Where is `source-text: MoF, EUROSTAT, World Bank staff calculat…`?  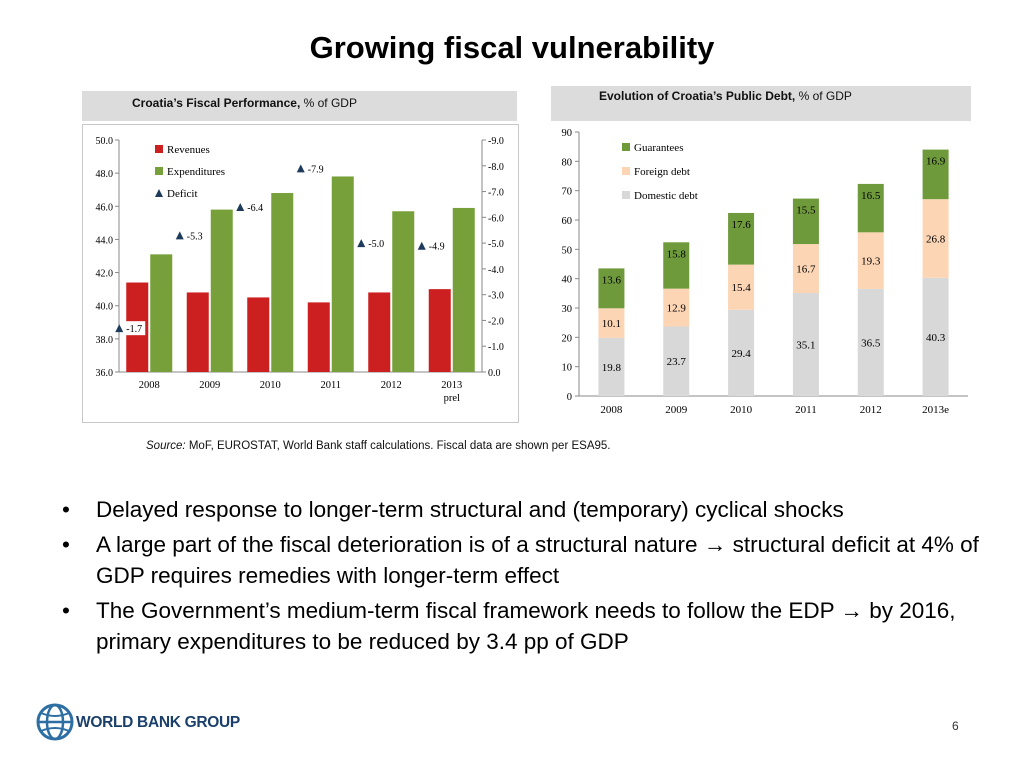
source-text: MoF, EUROSTAT, World Bank staff calculat… is located at coordinates (399, 446).